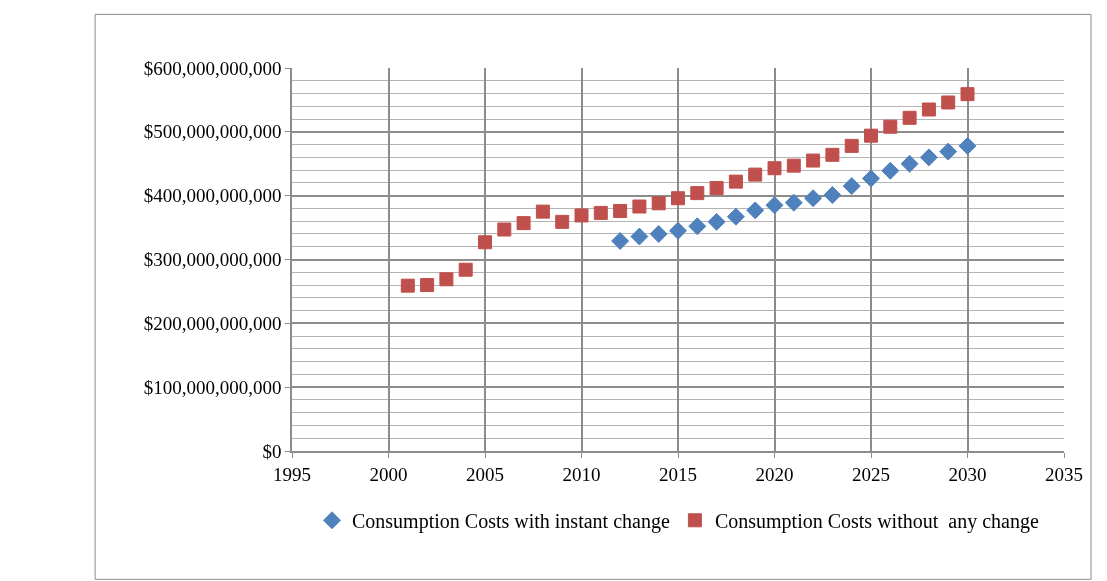 Image resolution: width=1107 pixels, height=581 pixels. I want to click on y-tick-label: $0, so click(272, 451).